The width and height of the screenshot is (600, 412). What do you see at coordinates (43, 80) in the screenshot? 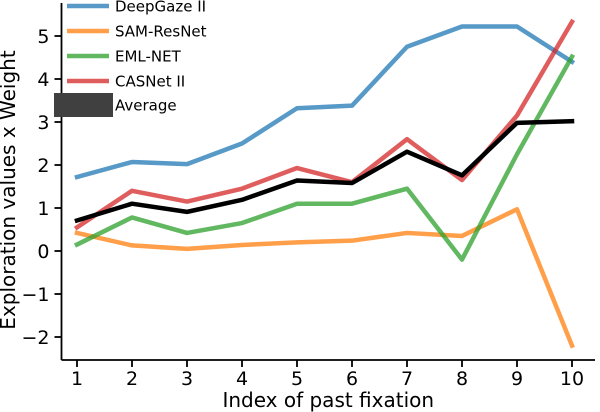
I see `y-tick-label: 4` at bounding box center [43, 80].